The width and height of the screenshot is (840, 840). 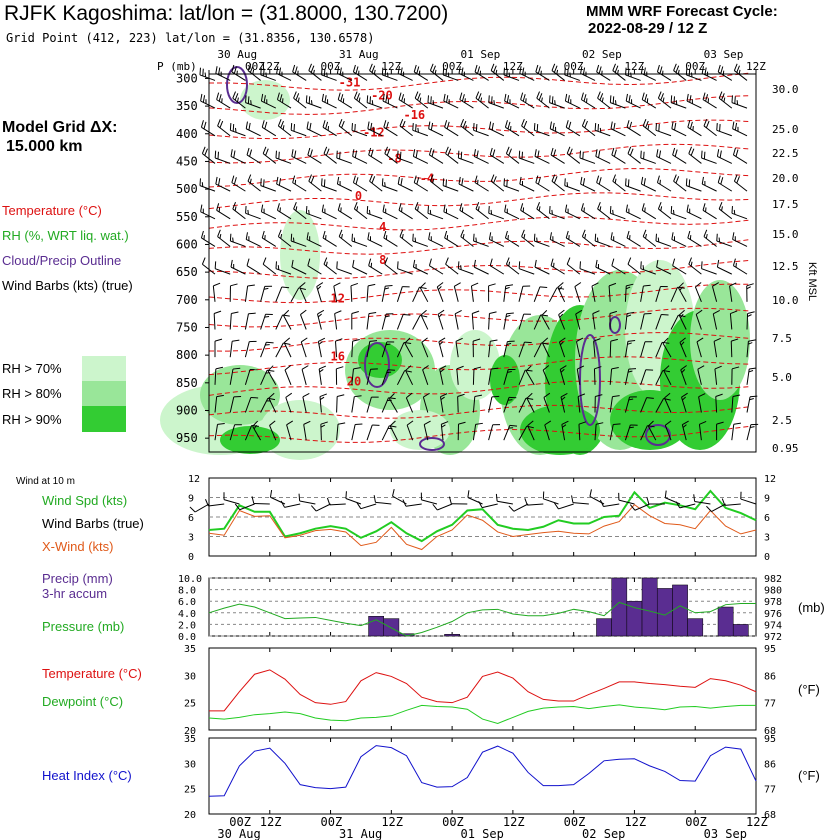 I want to click on precip-ytick: 6.0, so click(x=187, y=602).